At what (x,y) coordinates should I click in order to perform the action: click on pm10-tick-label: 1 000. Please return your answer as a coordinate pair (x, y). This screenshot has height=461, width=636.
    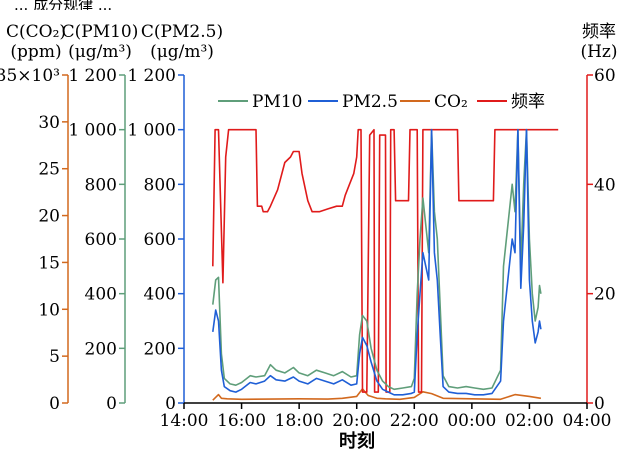
    Looking at the image, I should click on (92, 131).